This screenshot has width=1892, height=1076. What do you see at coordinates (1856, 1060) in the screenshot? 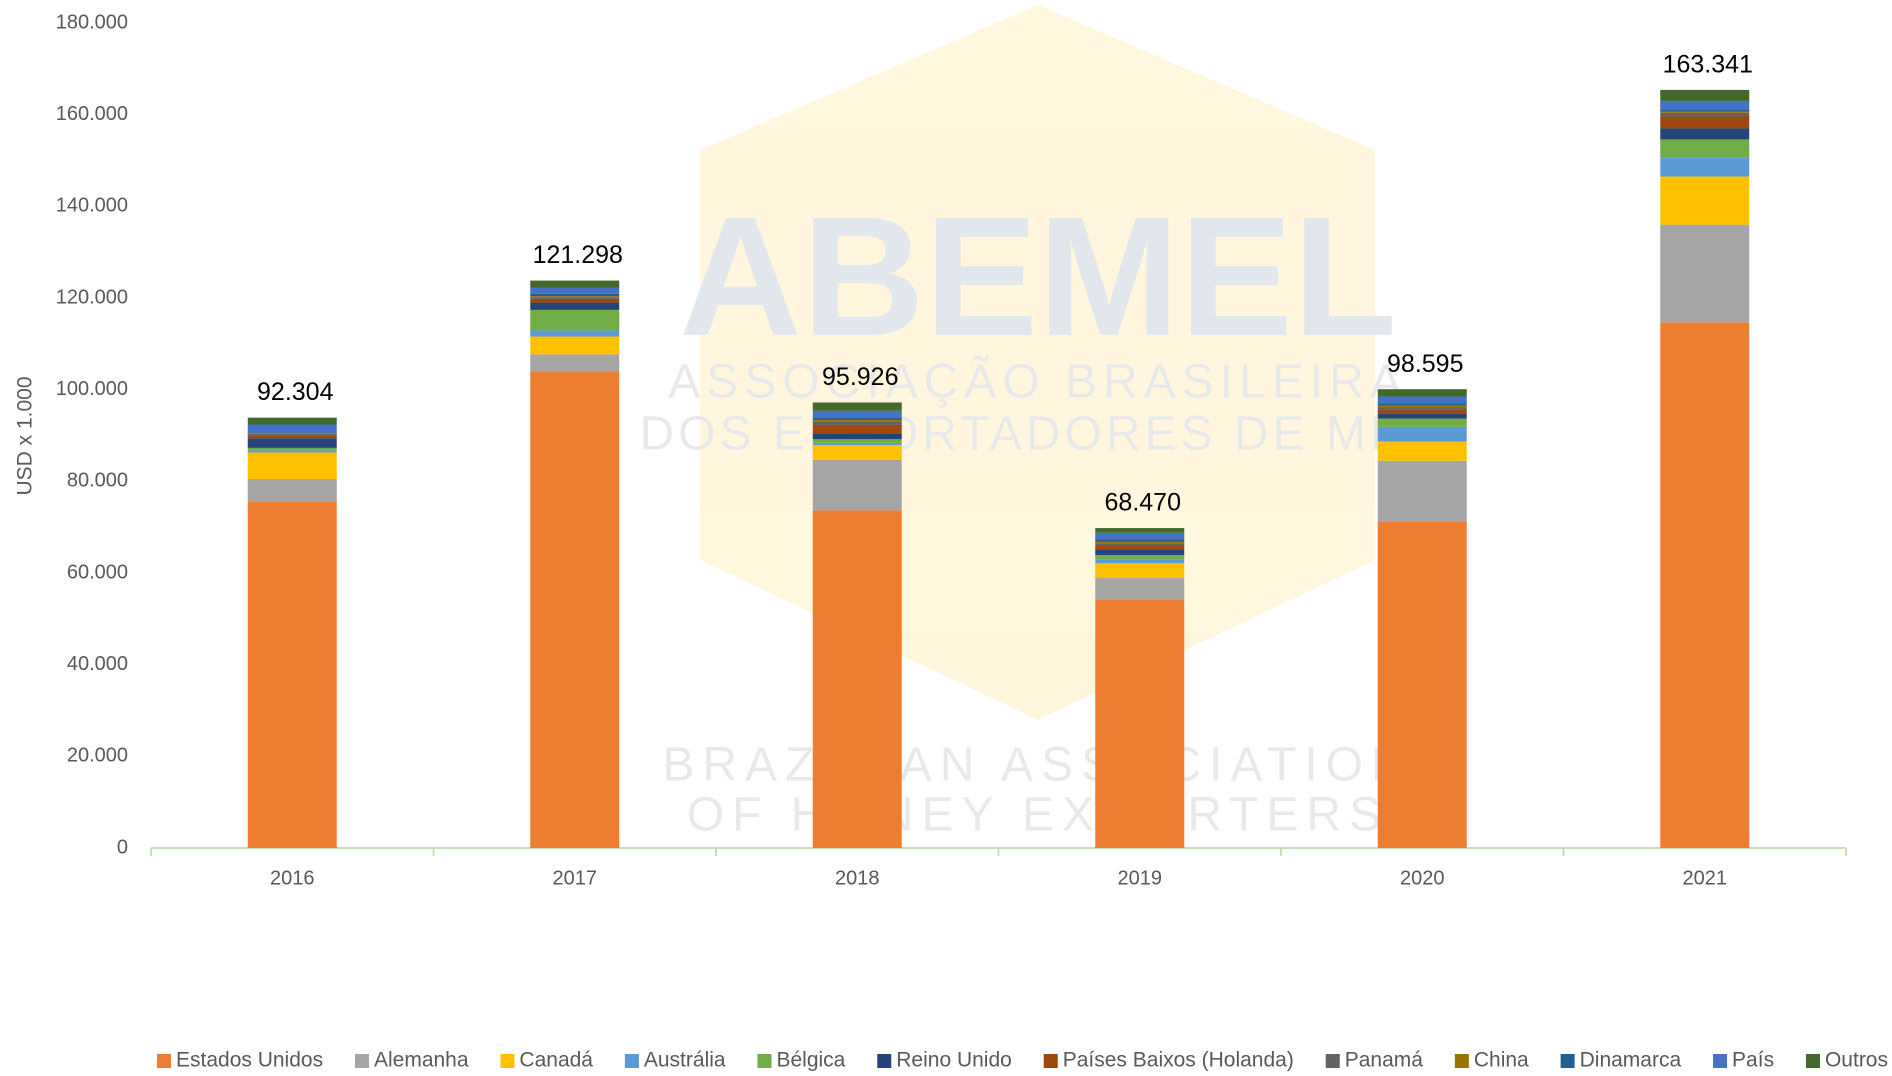
I see `legend-label: Outros` at bounding box center [1856, 1060].